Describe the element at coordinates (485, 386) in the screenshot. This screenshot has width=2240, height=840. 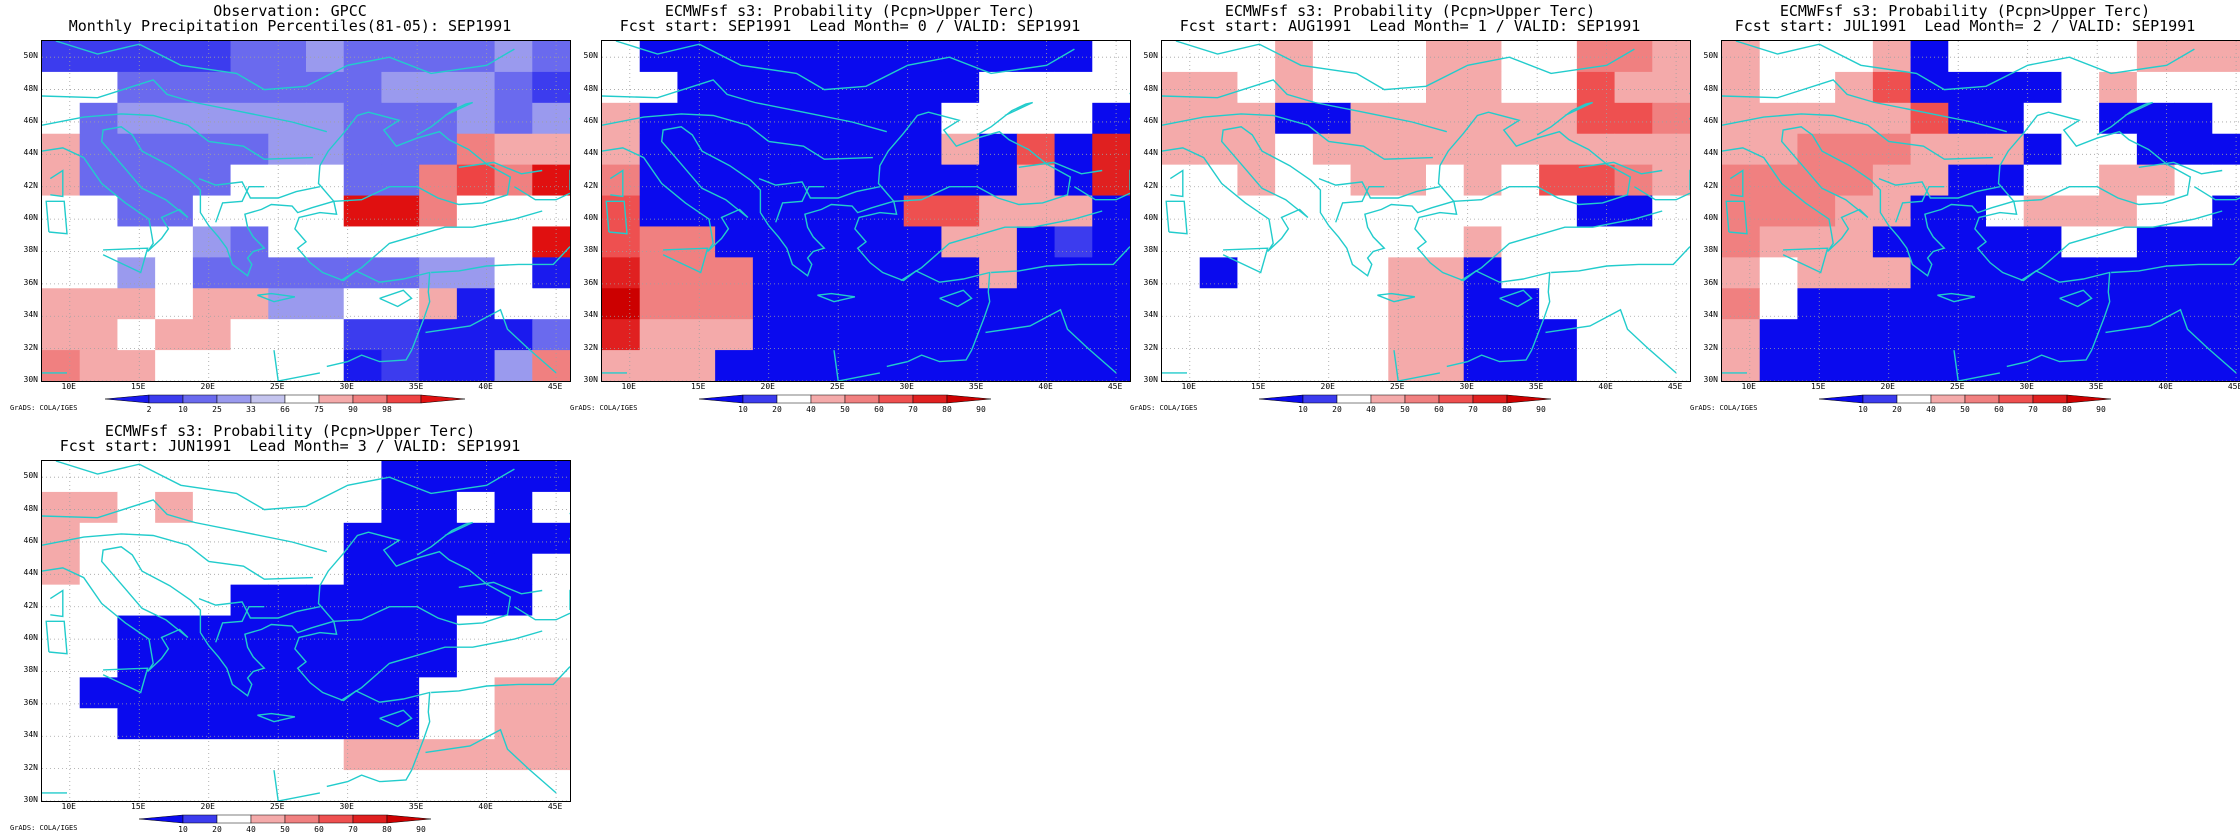
I see `lon-tick-label: 40E` at that location.